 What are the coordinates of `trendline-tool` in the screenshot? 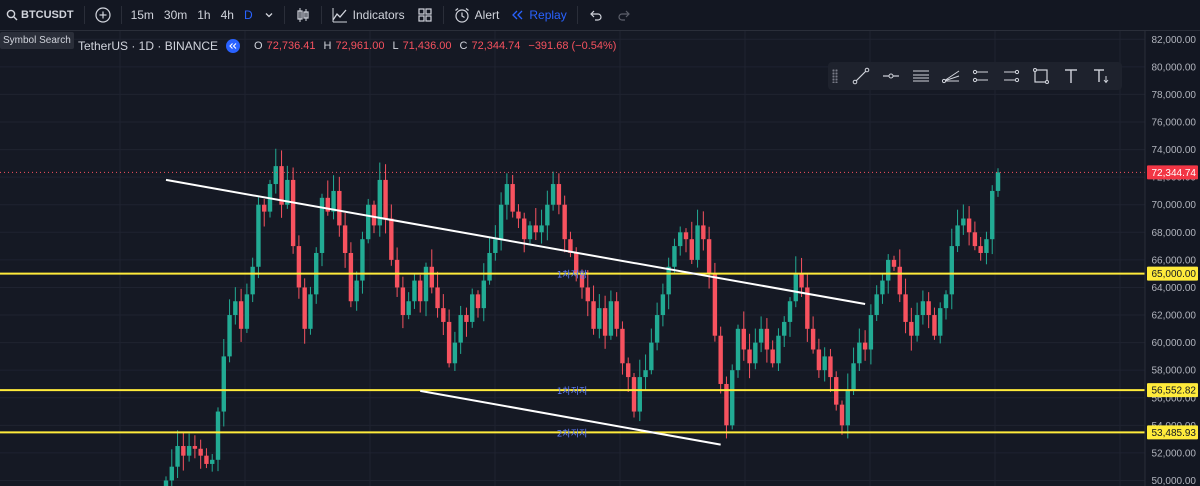 It's located at (861, 76).